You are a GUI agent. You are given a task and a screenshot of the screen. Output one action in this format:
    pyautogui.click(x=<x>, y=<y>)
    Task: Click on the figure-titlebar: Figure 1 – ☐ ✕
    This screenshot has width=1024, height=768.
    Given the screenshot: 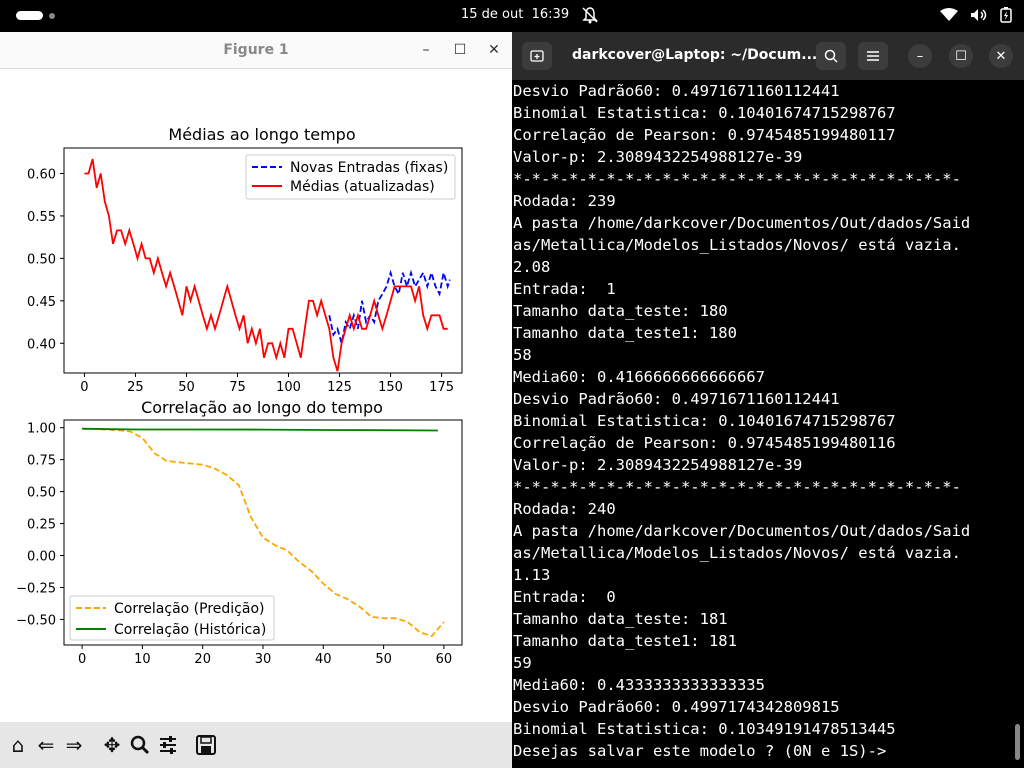 What is the action you would take?
    pyautogui.click(x=256, y=50)
    